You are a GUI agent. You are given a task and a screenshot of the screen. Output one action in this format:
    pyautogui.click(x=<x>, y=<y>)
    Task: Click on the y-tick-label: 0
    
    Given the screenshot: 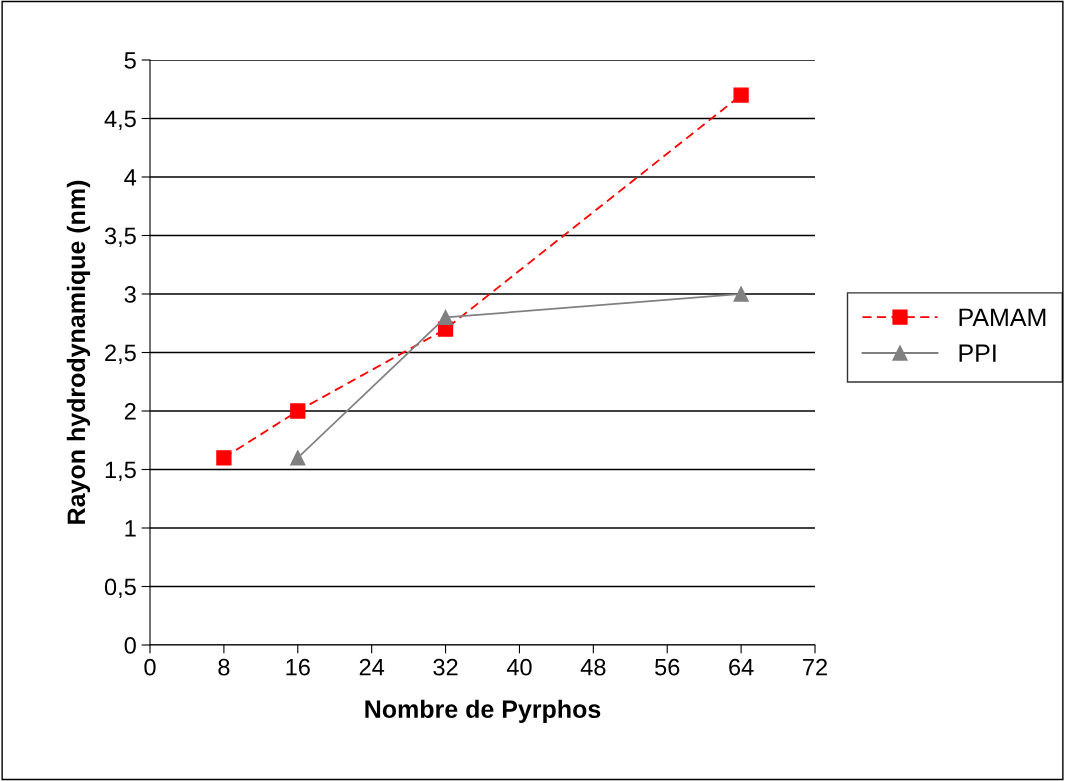 What is the action you would take?
    pyautogui.click(x=130, y=645)
    